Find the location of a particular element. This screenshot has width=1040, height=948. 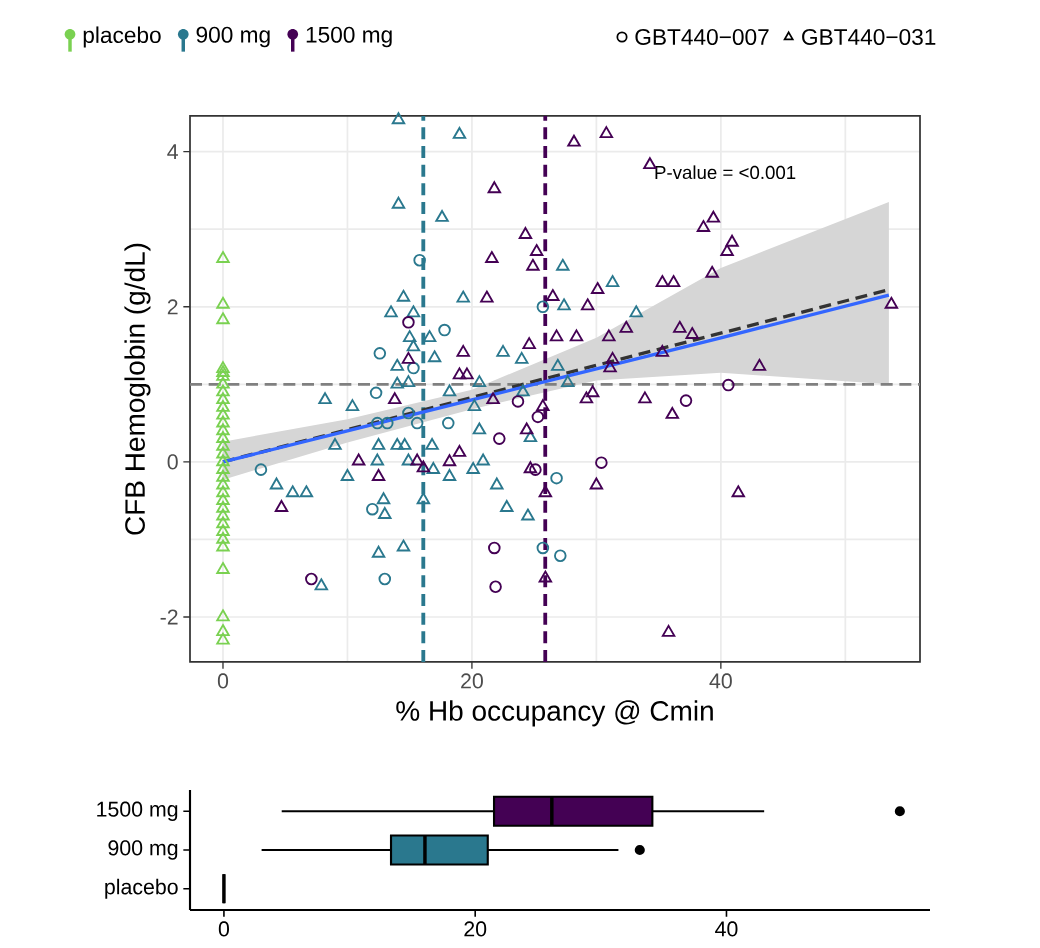

text: GBT440−007 is located at coordinates (702, 37).